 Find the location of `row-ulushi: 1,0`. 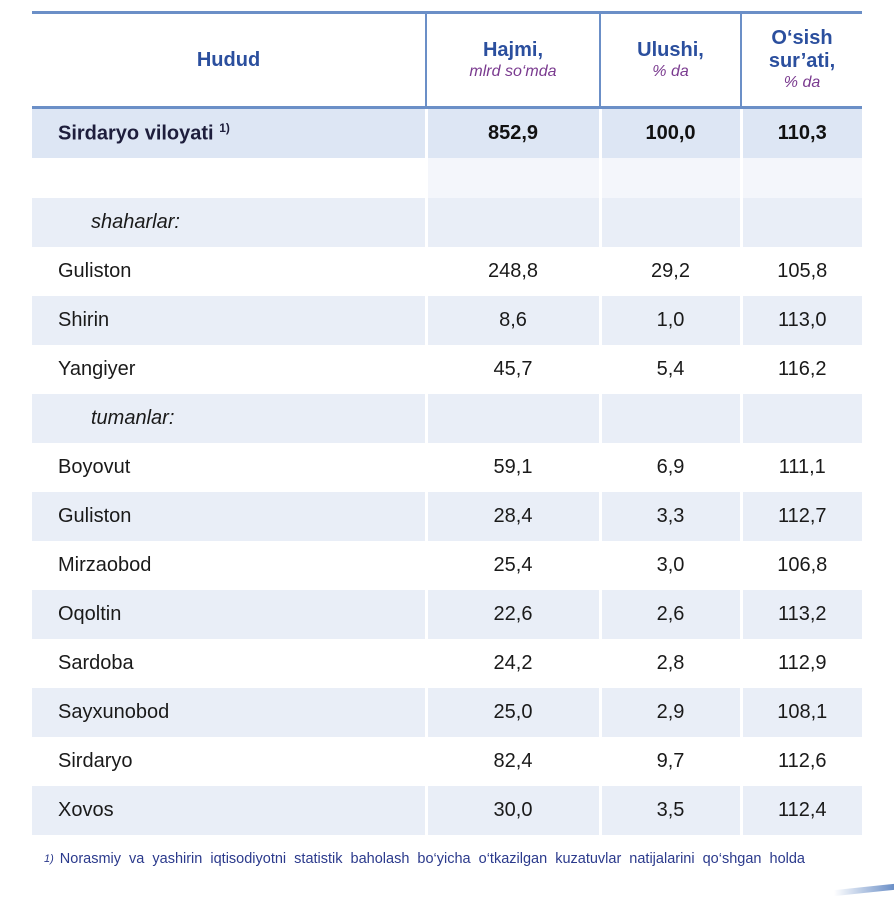

row-ulushi: 1,0 is located at coordinates (669, 320).